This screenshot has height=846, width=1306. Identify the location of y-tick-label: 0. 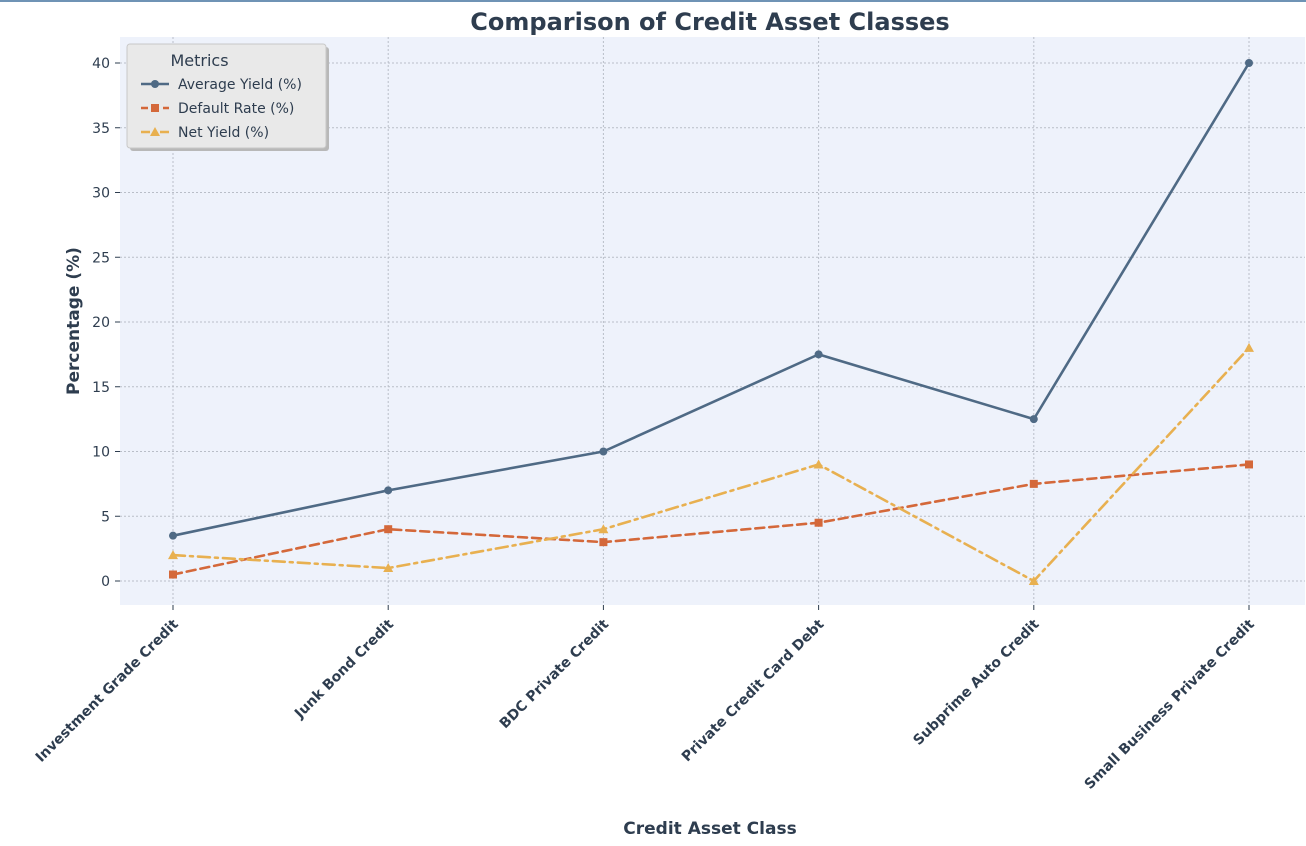
(105, 582).